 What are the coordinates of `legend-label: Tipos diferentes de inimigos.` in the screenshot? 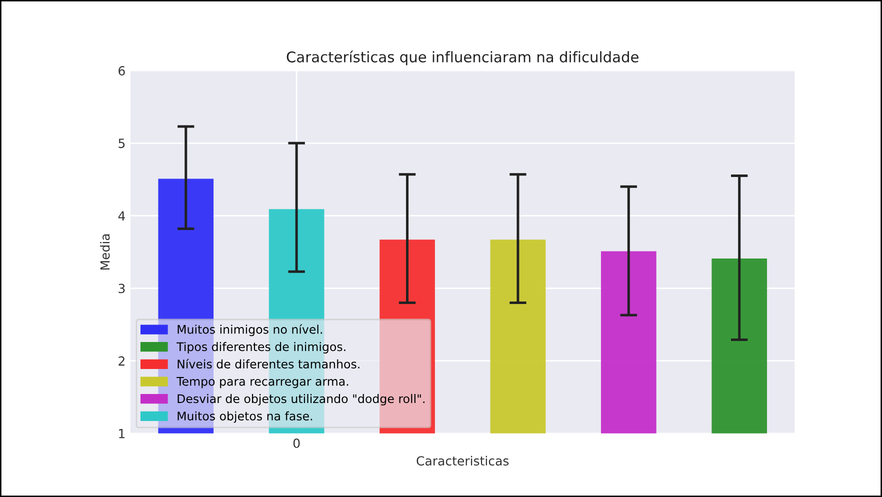 It's located at (261, 348).